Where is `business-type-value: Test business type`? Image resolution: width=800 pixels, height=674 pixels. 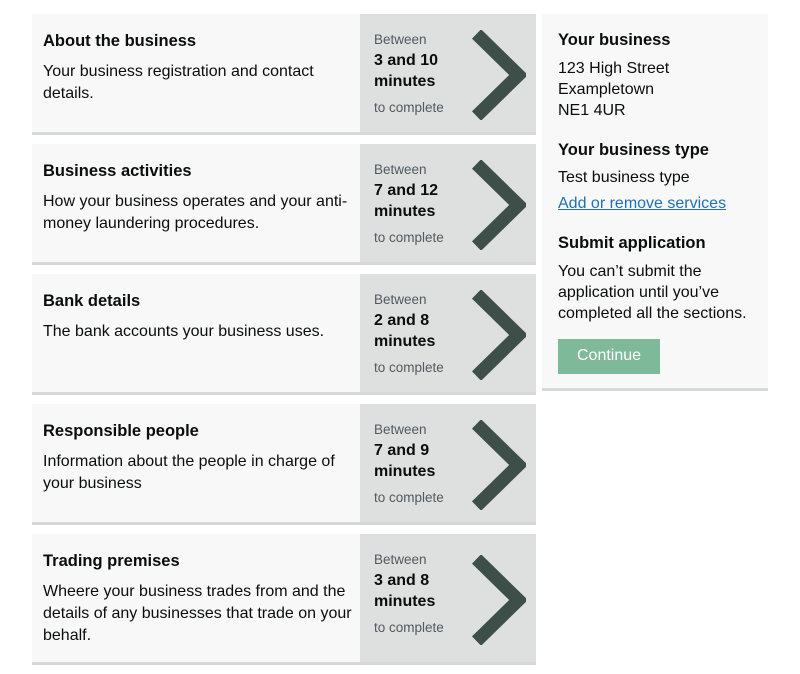
business-type-value: Test business type is located at coordinates (624, 178).